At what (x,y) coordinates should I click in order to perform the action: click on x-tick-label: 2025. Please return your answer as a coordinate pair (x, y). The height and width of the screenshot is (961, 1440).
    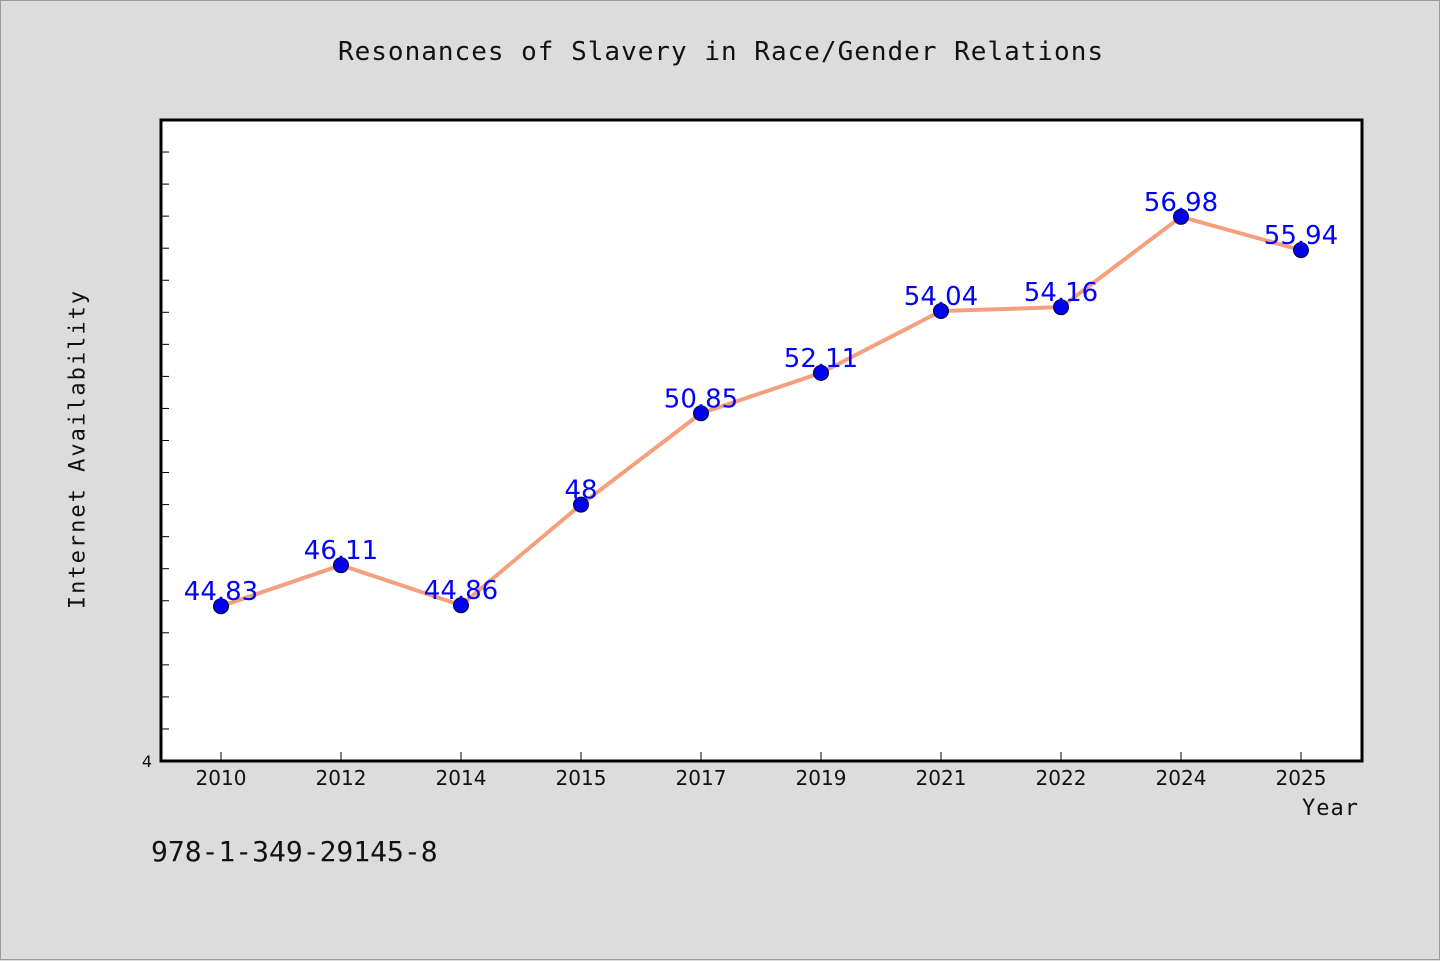
    Looking at the image, I should click on (1301, 778).